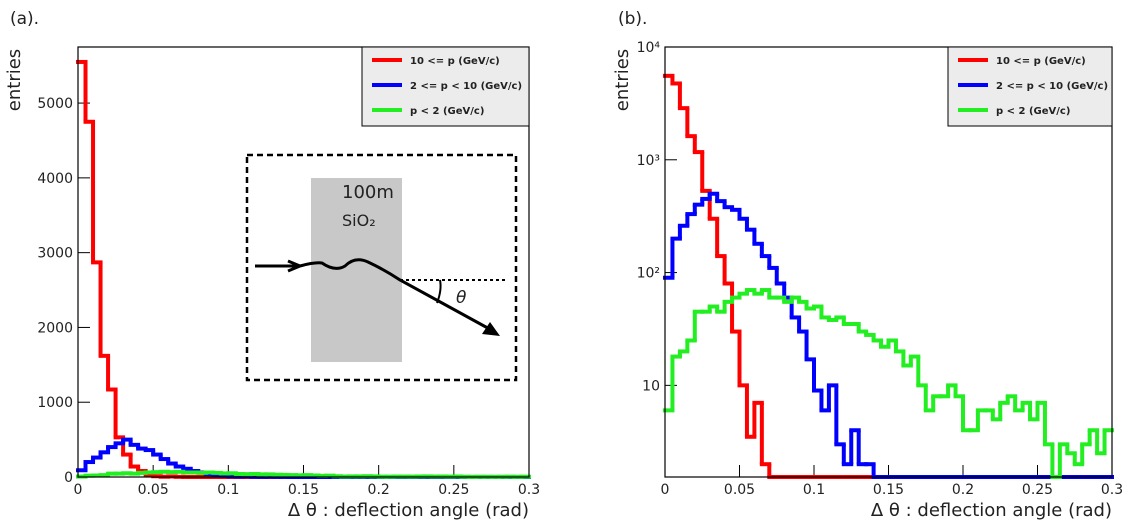 This screenshot has width=1133, height=531. Describe the element at coordinates (439, 291) in the screenshot. I see `angle-arc` at that location.